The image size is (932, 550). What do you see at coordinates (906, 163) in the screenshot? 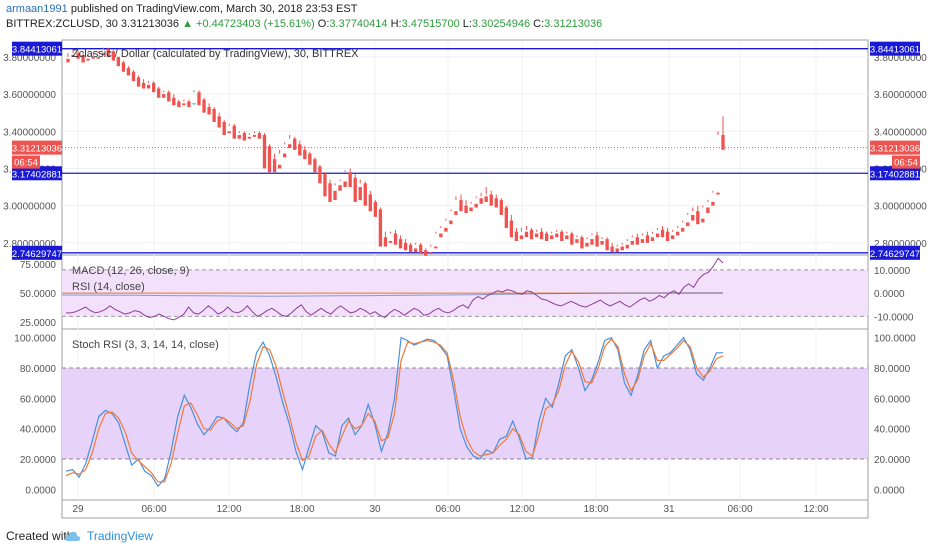
I see `countdown-right: 06:54` at bounding box center [906, 163].